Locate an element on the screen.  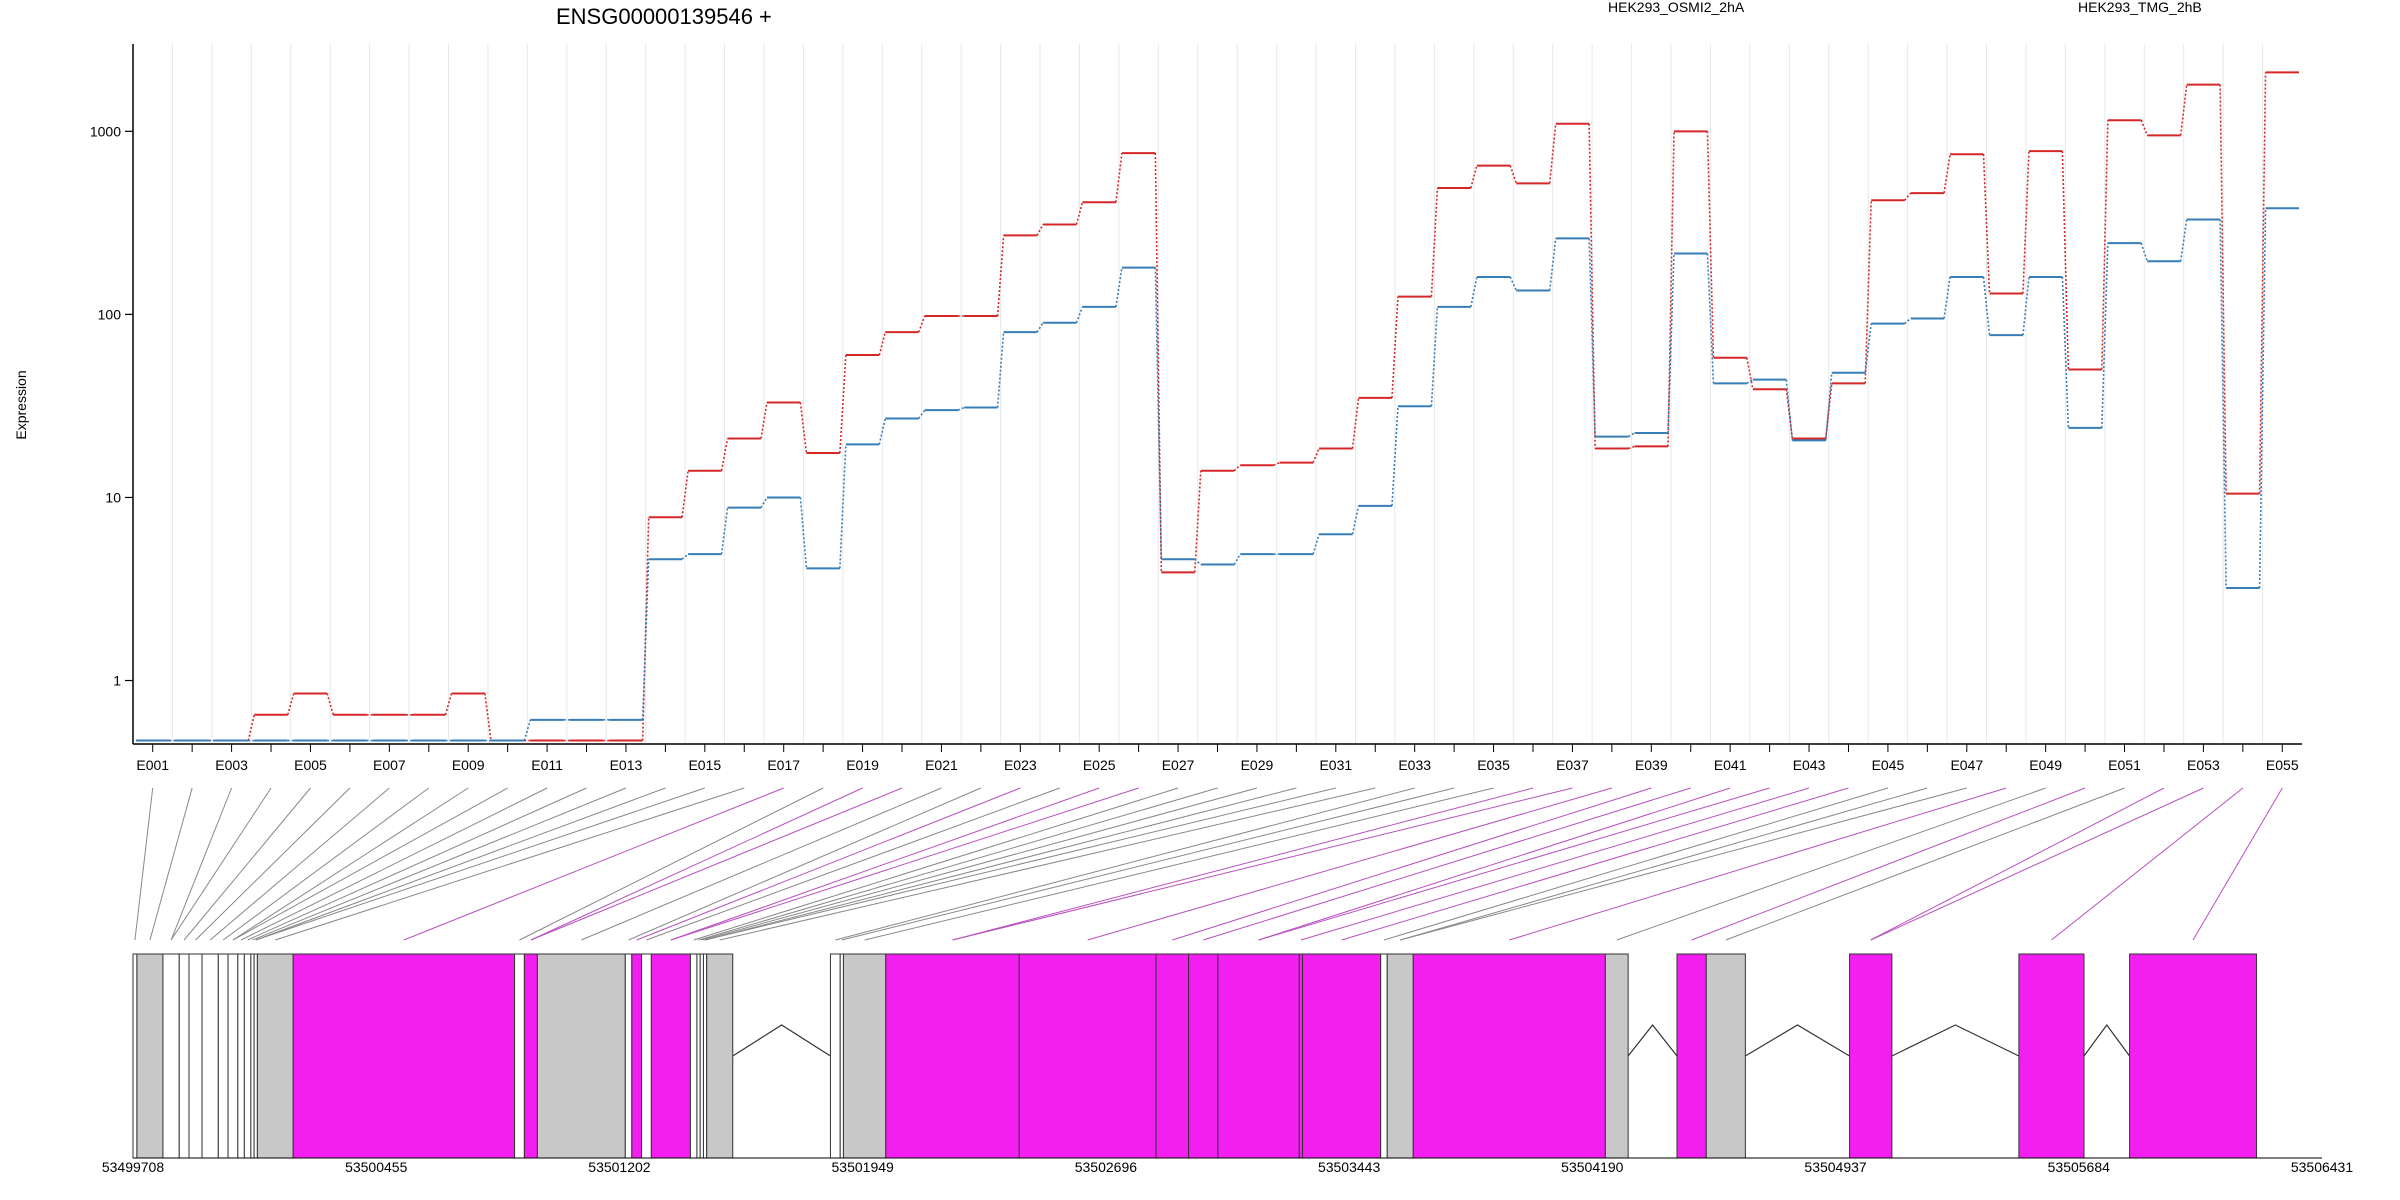
x-tick-label: E001 is located at coordinates (152, 765).